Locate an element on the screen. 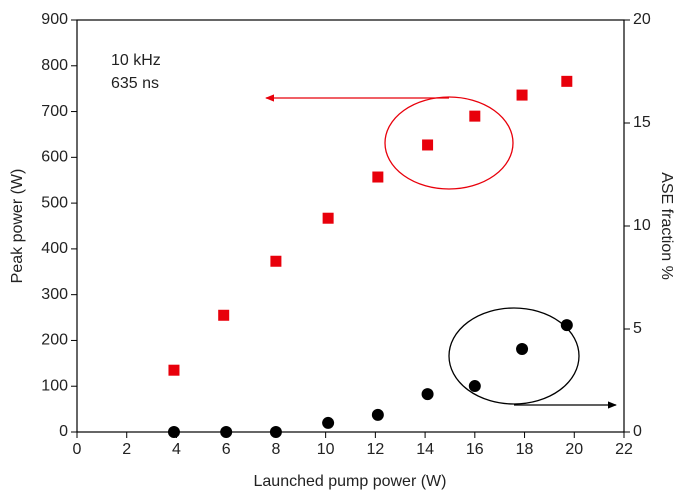 This screenshot has height=498, width=681. y2-tick-label: 20 is located at coordinates (642, 19).